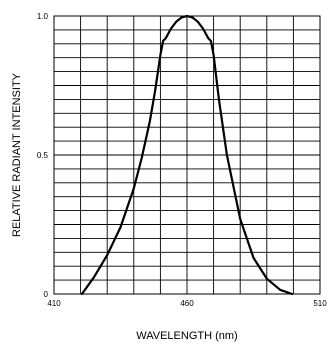 This screenshot has height=347, width=336. Describe the element at coordinates (54, 303) in the screenshot. I see `x-tick-label: 410` at that location.